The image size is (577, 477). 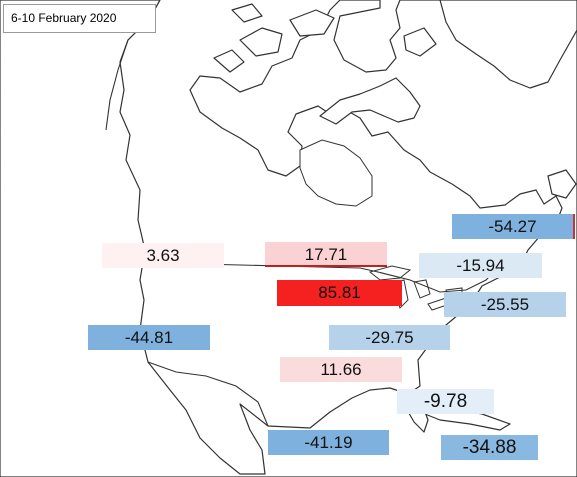 What do you see at coordinates (328, 442) in the screenshot?
I see `value-box-south-central-us: -41.19` at bounding box center [328, 442].